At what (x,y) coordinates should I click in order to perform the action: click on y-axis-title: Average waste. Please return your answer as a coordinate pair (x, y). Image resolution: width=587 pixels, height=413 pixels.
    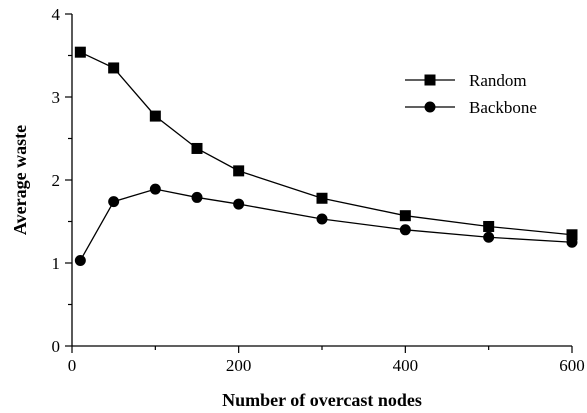
    Looking at the image, I should click on (20, 180).